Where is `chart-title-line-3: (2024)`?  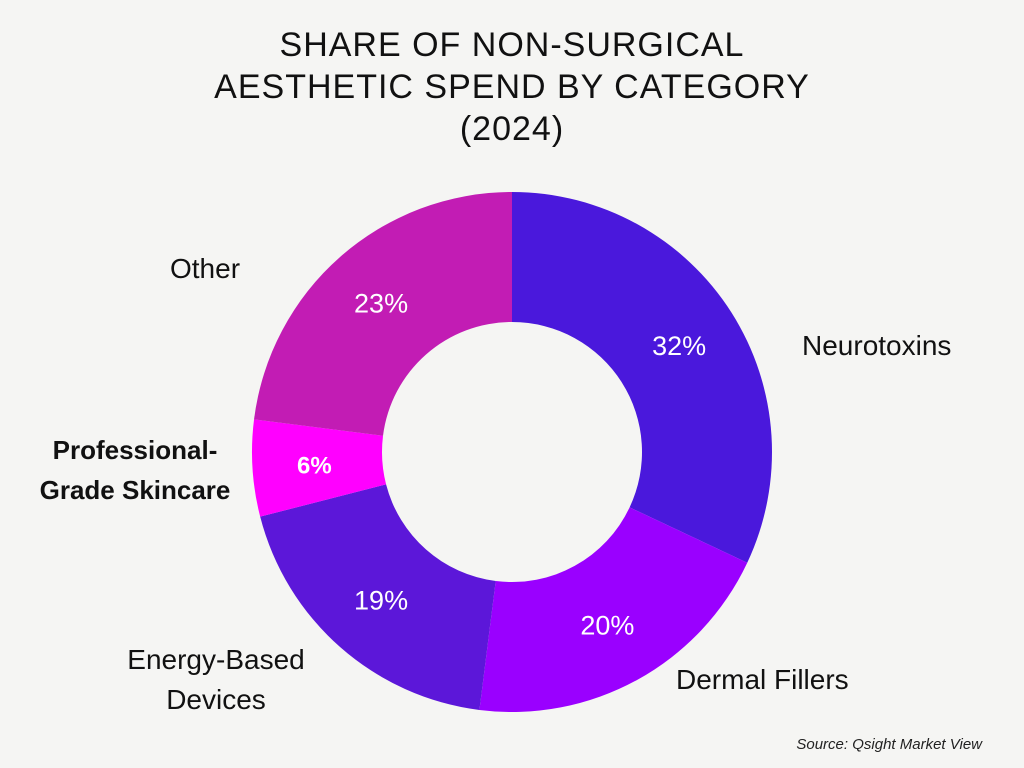
chart-title-line-3: (2024) is located at coordinates (512, 129).